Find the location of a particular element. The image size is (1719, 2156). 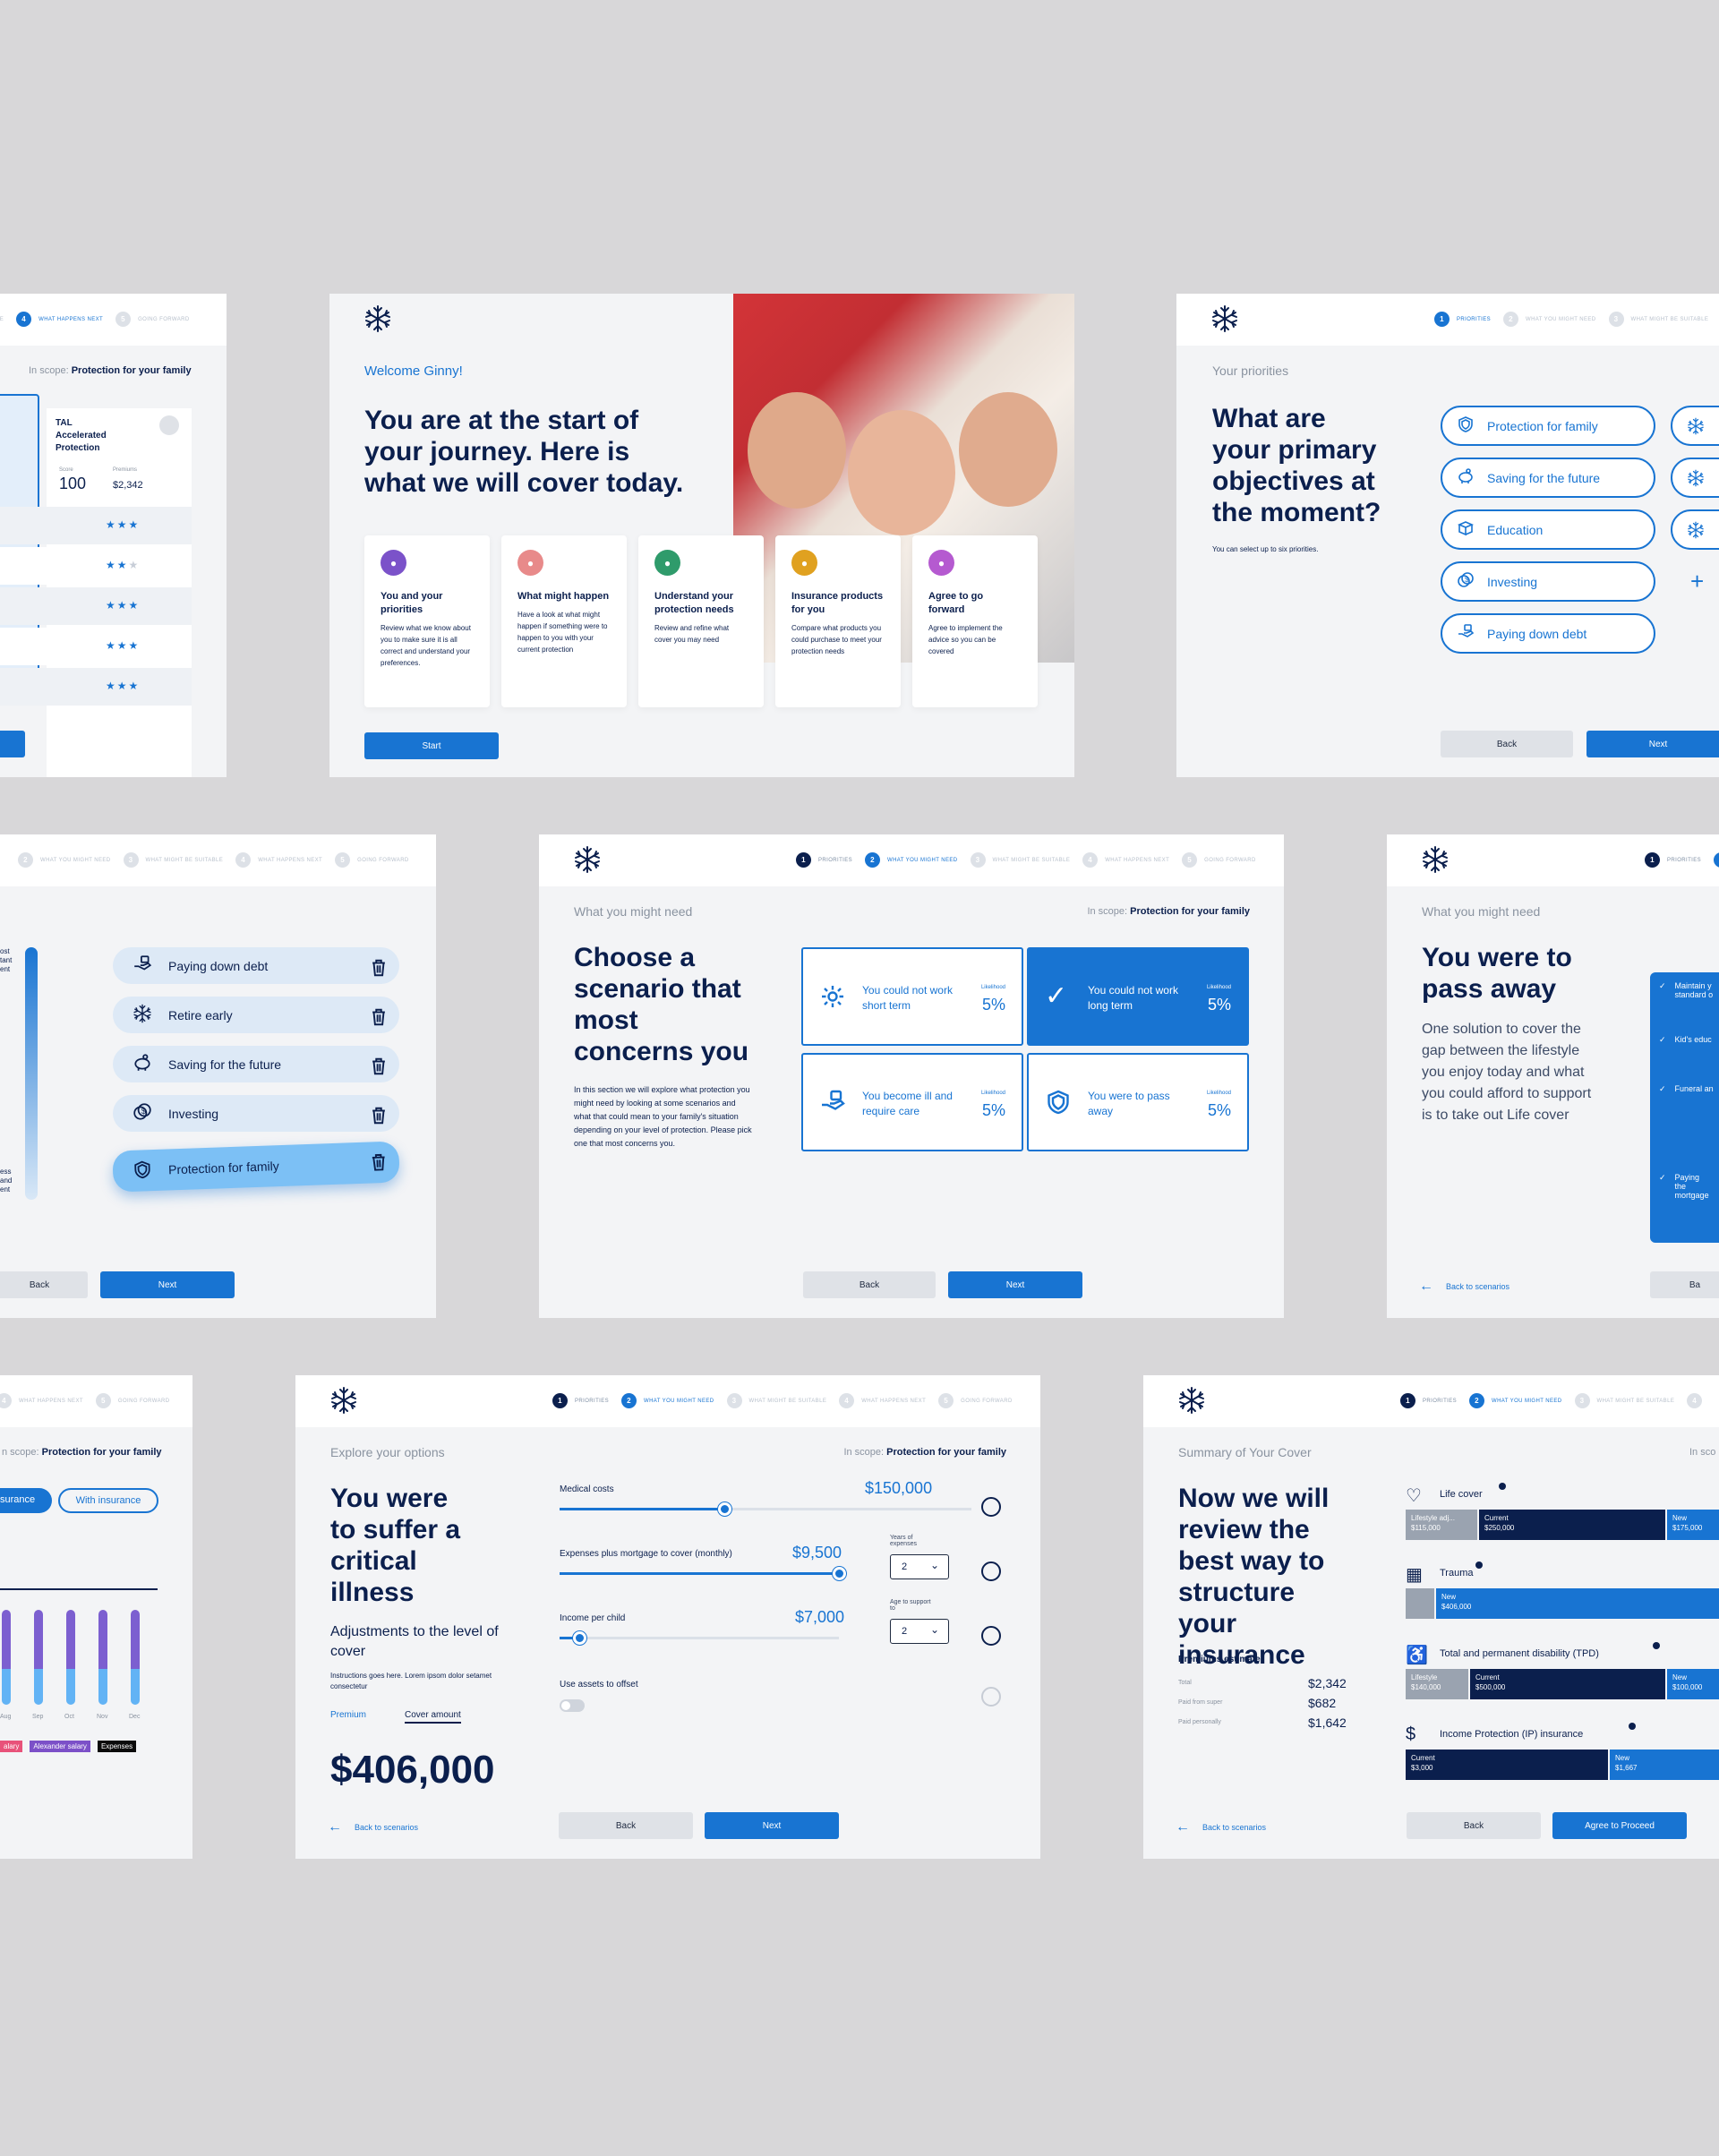

cover-name: Life cover is located at coordinates (1461, 1494).